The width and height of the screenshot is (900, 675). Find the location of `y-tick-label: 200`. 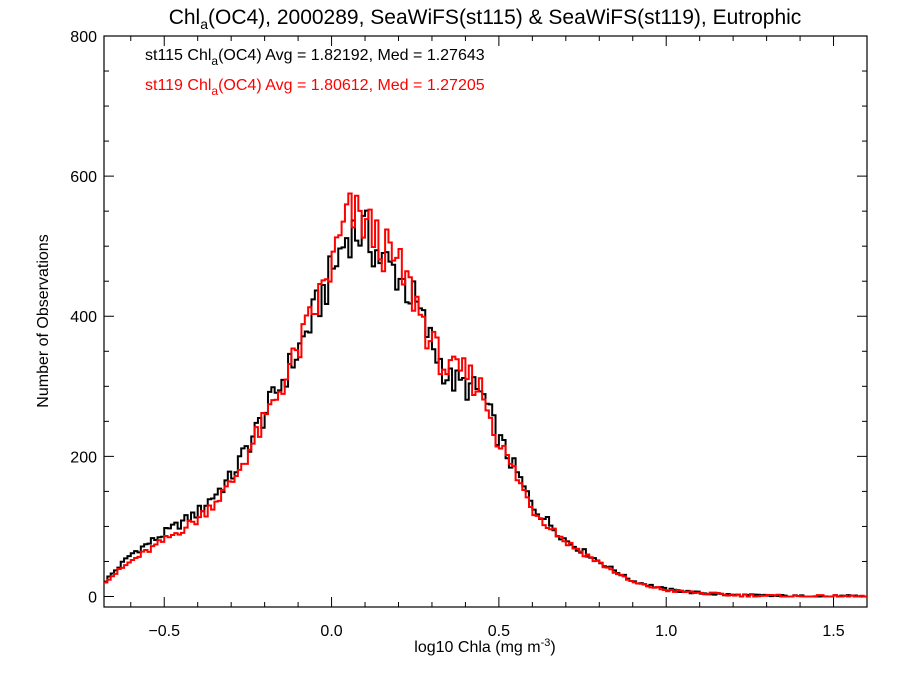

y-tick-label: 200 is located at coordinates (83, 457).